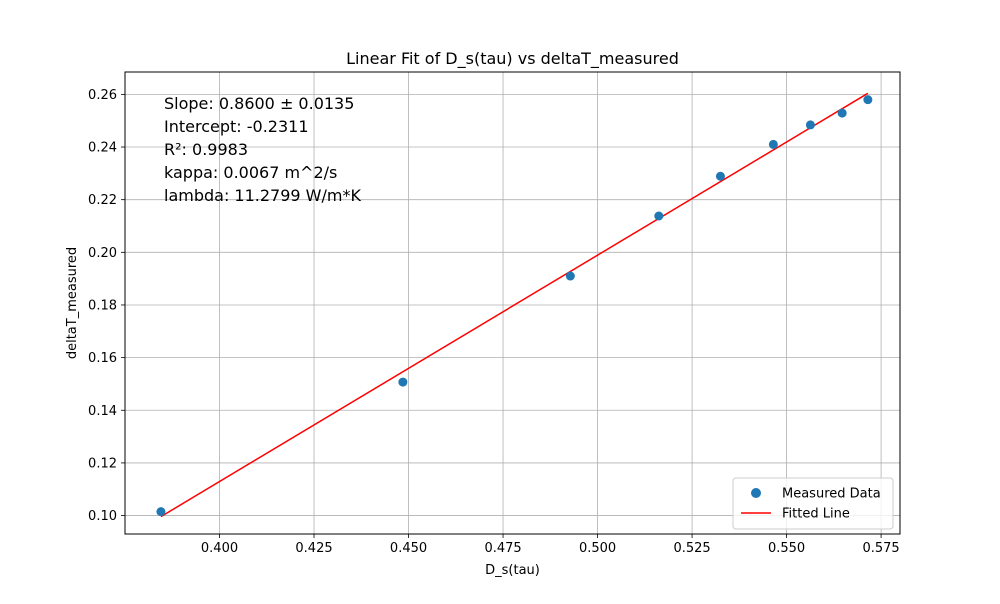 This screenshot has width=1000, height=604. I want to click on legend: Measured Data Fitted Line, so click(813, 503).